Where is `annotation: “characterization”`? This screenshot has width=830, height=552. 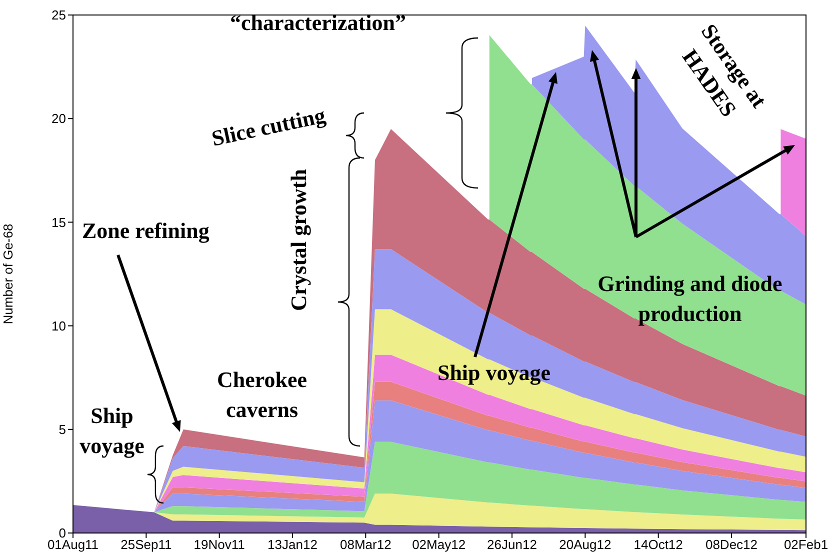 annotation: “characterization” is located at coordinates (318, 22).